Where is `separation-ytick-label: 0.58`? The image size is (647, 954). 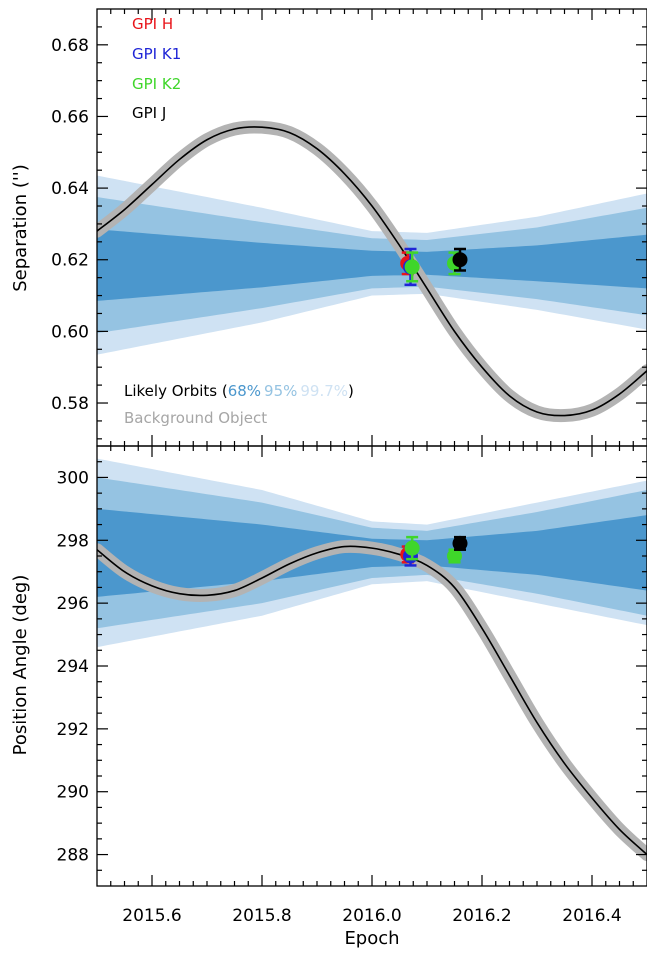 separation-ytick-label: 0.58 is located at coordinates (70, 404).